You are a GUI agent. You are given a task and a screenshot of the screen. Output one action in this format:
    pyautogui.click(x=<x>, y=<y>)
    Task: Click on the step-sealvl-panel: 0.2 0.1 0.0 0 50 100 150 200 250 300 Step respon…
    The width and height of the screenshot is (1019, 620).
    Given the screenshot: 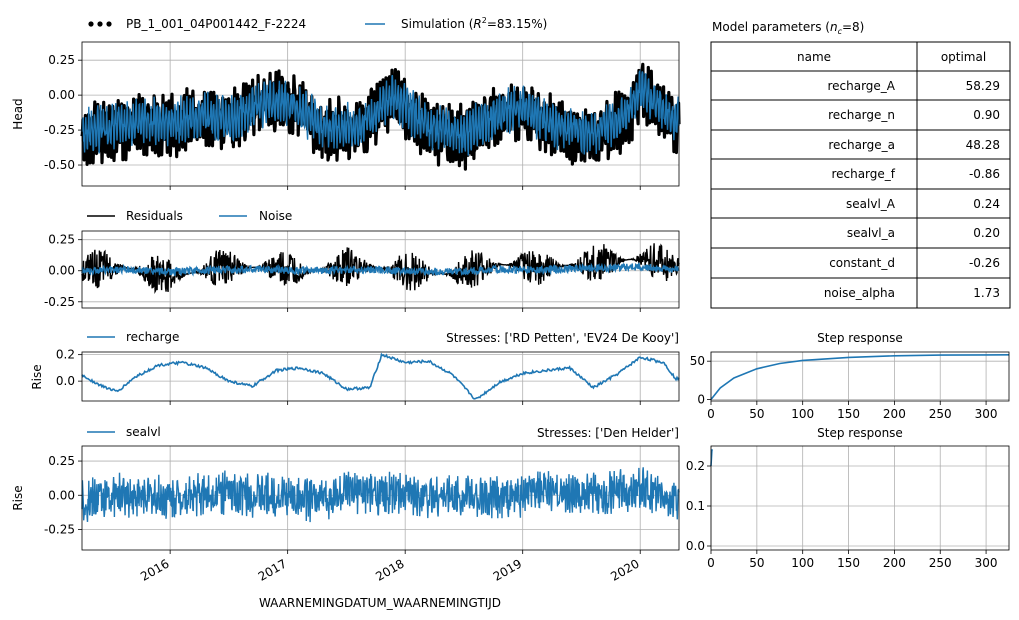 What is the action you would take?
    pyautogui.click(x=848, y=498)
    